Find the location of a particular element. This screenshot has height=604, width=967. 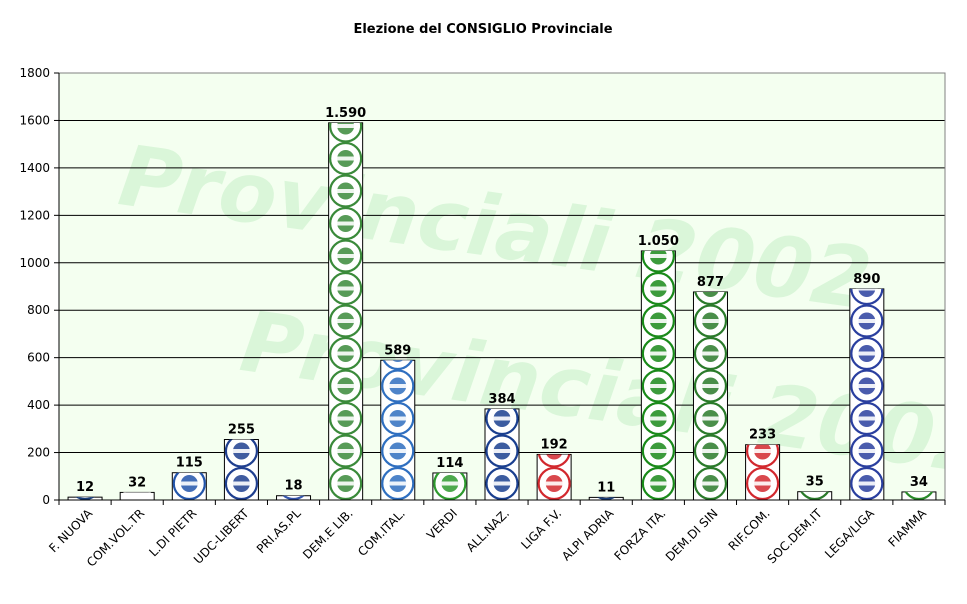

chart-title: Elezione del CONSIGLIO Provinciale is located at coordinates (482, 29).